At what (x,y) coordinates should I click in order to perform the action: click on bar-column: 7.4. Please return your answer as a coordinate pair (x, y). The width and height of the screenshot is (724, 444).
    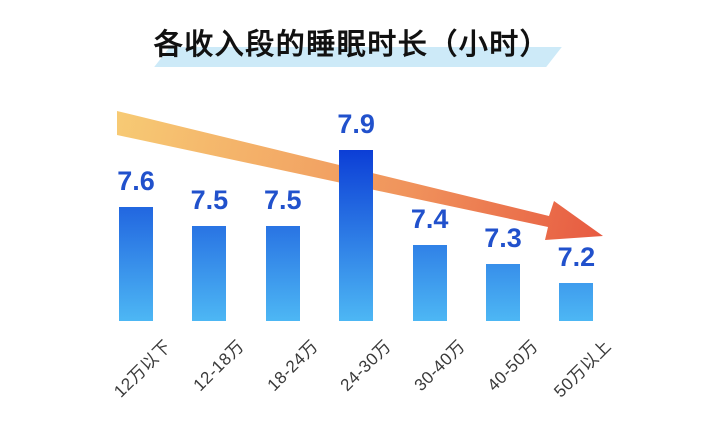
    Looking at the image, I should click on (429, 258).